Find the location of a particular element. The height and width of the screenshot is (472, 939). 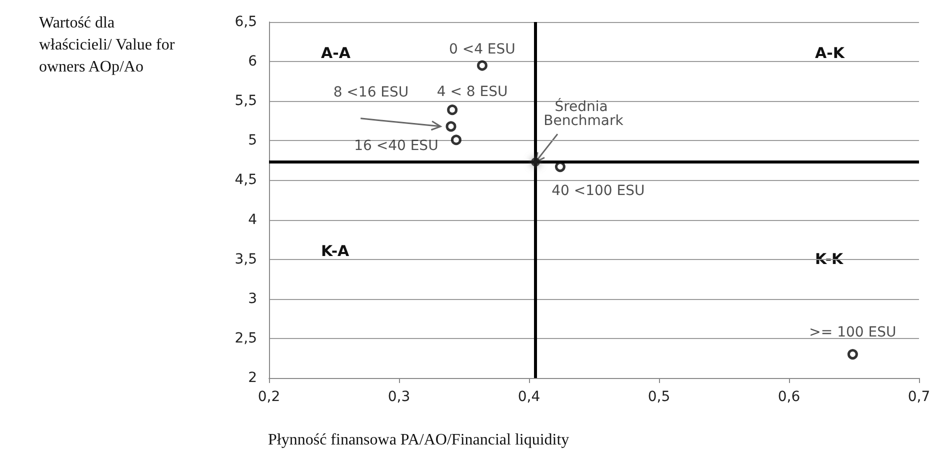

annotation: A-A is located at coordinates (336, 53).